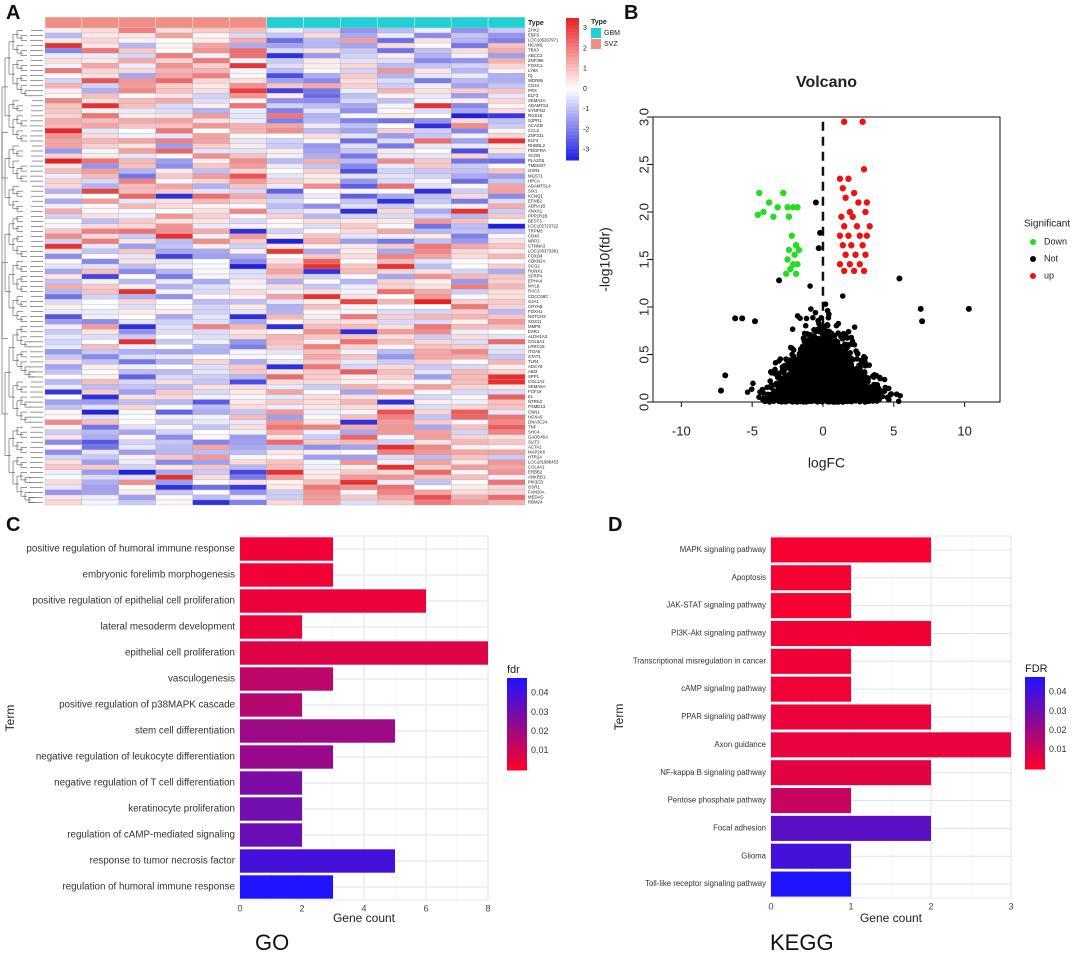 The height and width of the screenshot is (969, 1072). What do you see at coordinates (1058, 730) in the screenshot?
I see `fdr-legend-tick-label: 0.02` at bounding box center [1058, 730].